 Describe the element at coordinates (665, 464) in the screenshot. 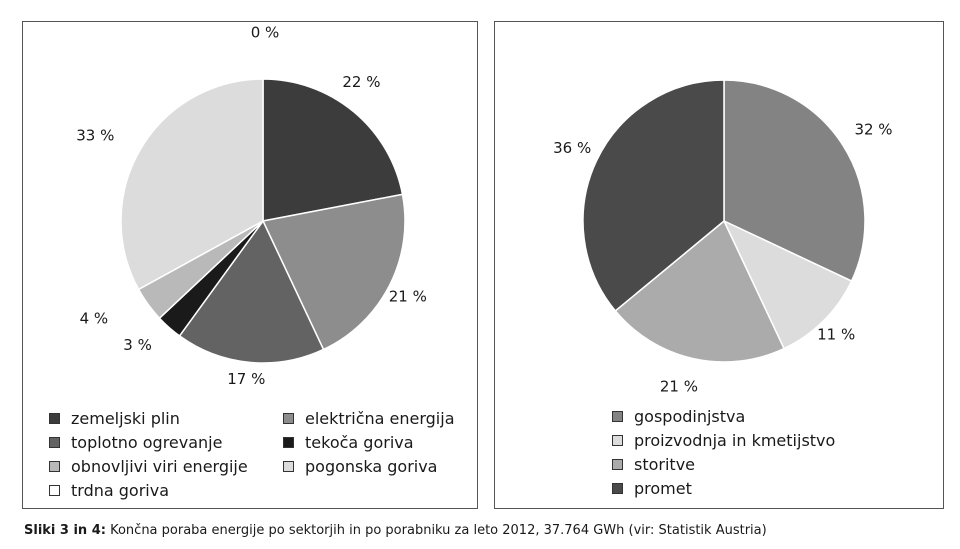

I see `legend-label: storitve` at that location.